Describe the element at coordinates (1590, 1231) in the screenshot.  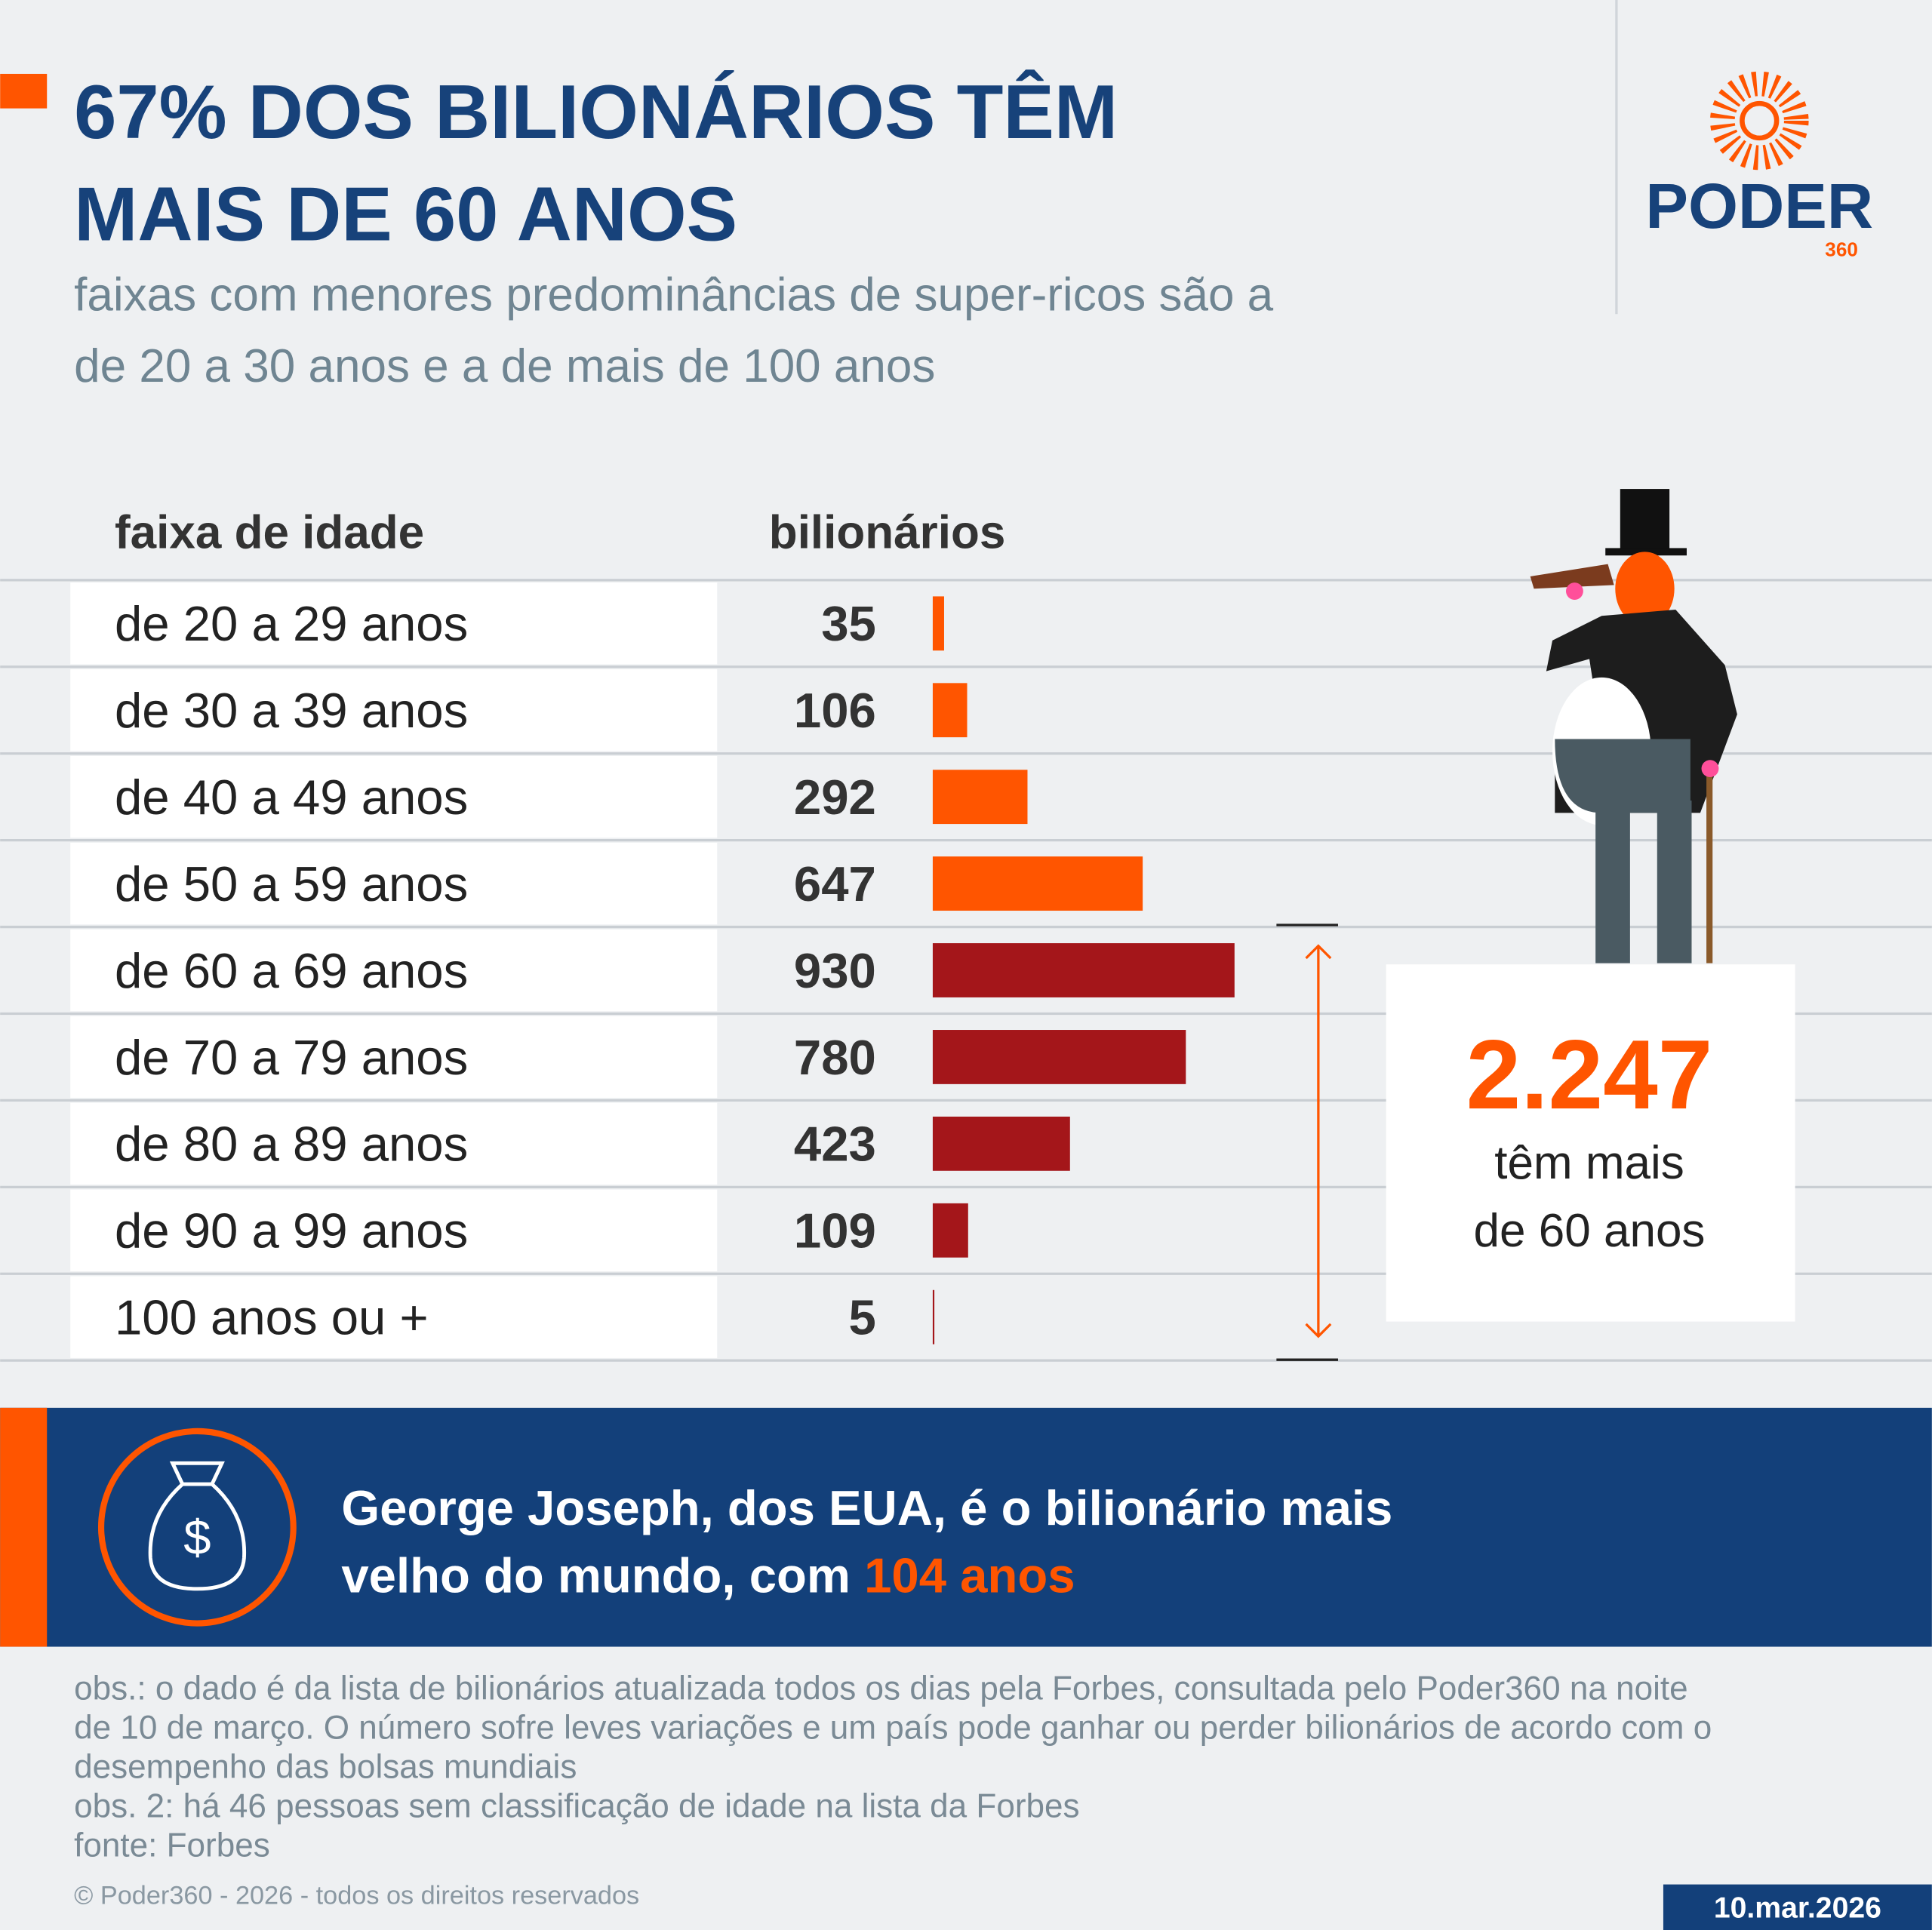
I see `highlight-text: de 60 anos` at that location.